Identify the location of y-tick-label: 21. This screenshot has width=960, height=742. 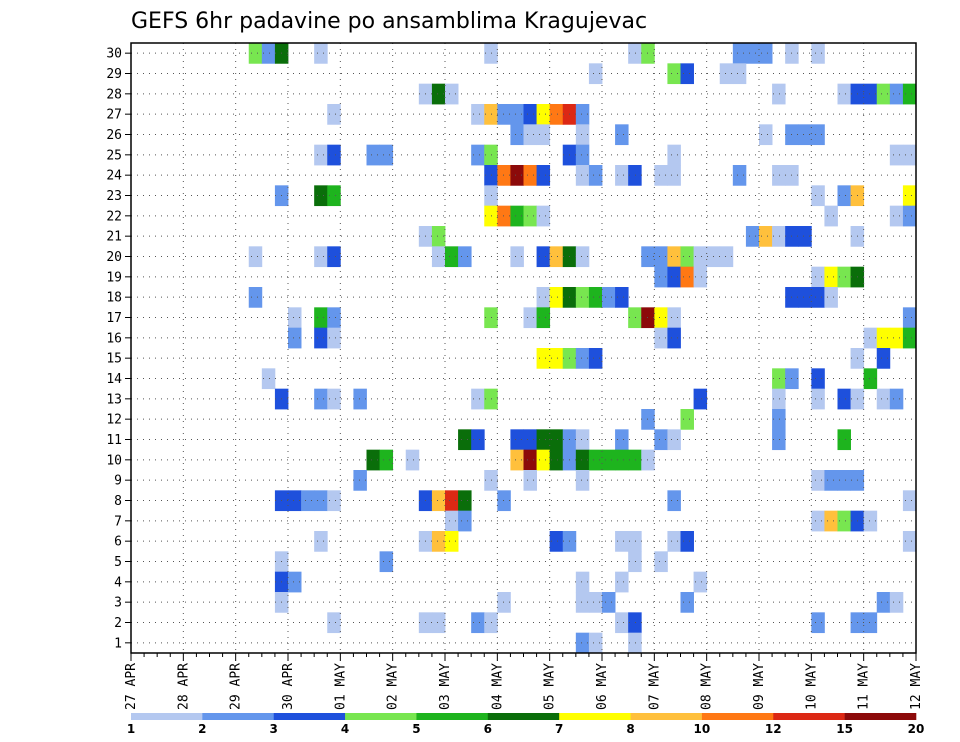
(114, 237).